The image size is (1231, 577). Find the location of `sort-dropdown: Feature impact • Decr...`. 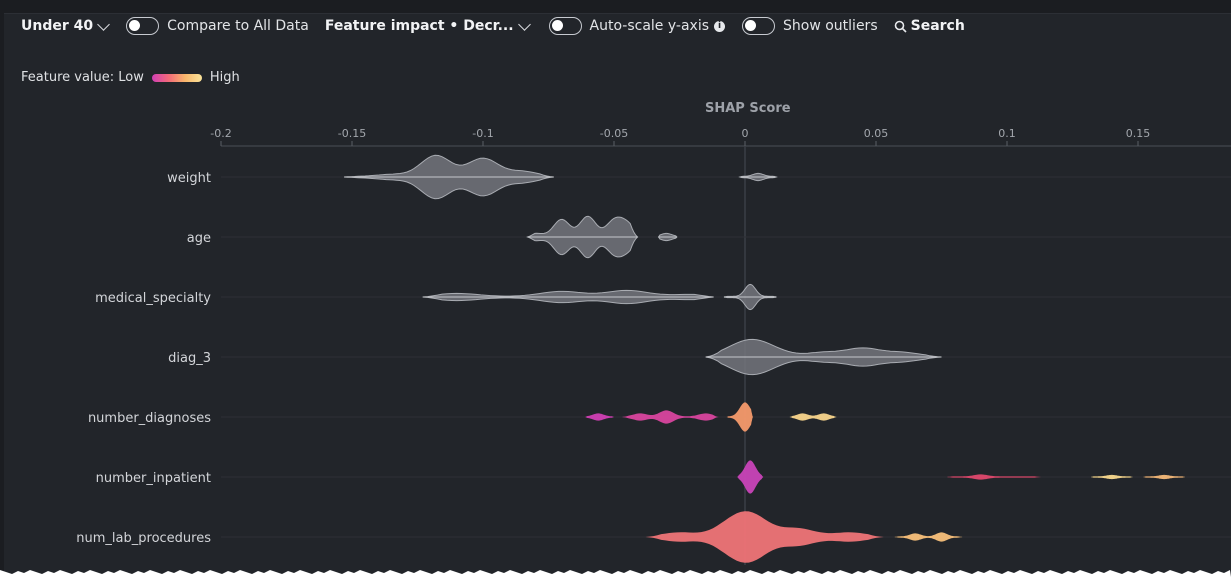

sort-dropdown: Feature impact • Decr... is located at coordinates (427, 25).